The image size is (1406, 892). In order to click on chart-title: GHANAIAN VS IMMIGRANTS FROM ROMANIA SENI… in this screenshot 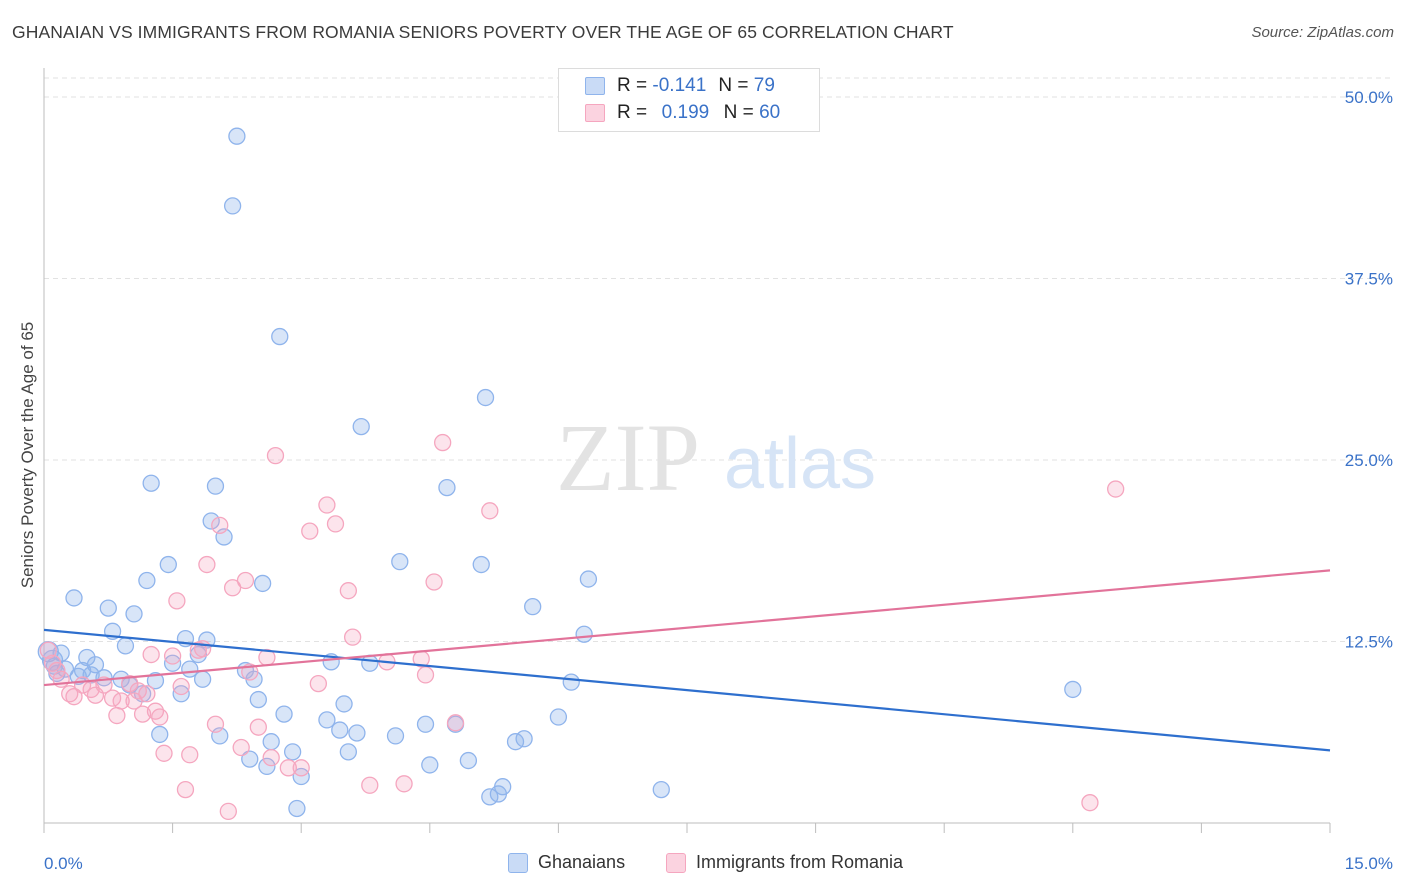, I will do `click(483, 32)`.